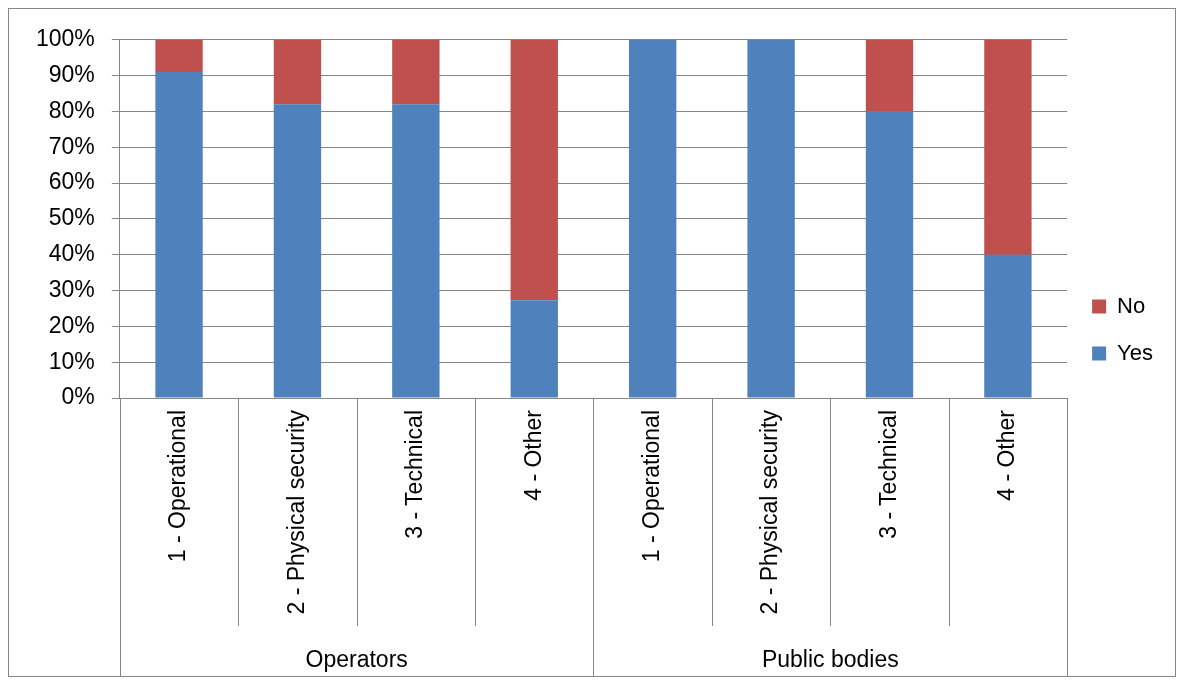 The image size is (1182, 684). What do you see at coordinates (71, 253) in the screenshot?
I see `y-tick-label: 40%` at bounding box center [71, 253].